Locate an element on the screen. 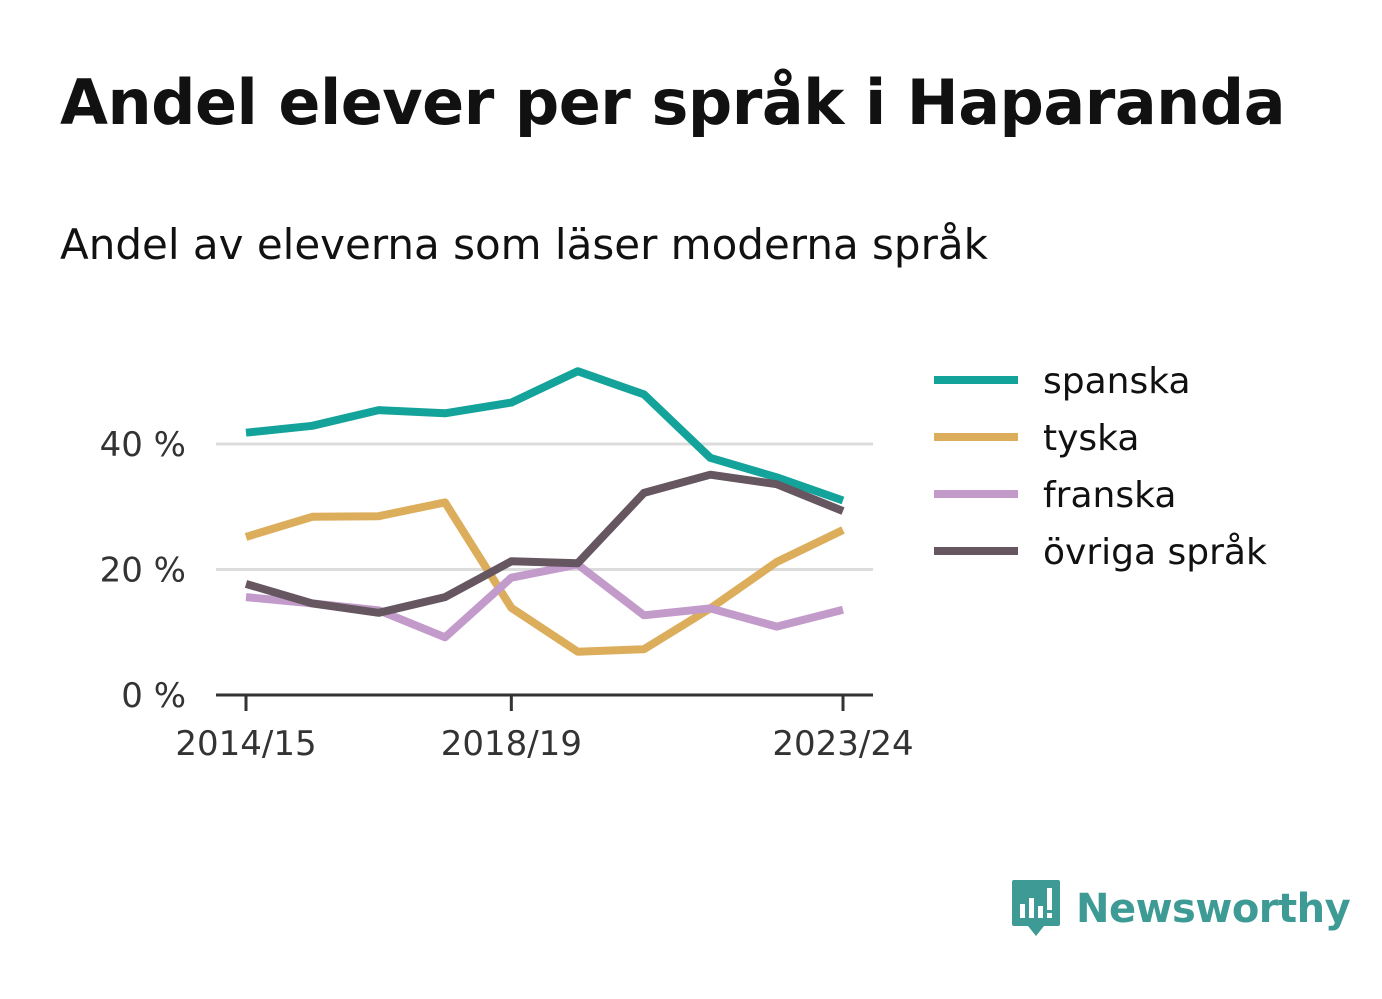 Image resolution: width=1382 pixels, height=999 pixels. newsworthy-logo-icon is located at coordinates (1036, 908).